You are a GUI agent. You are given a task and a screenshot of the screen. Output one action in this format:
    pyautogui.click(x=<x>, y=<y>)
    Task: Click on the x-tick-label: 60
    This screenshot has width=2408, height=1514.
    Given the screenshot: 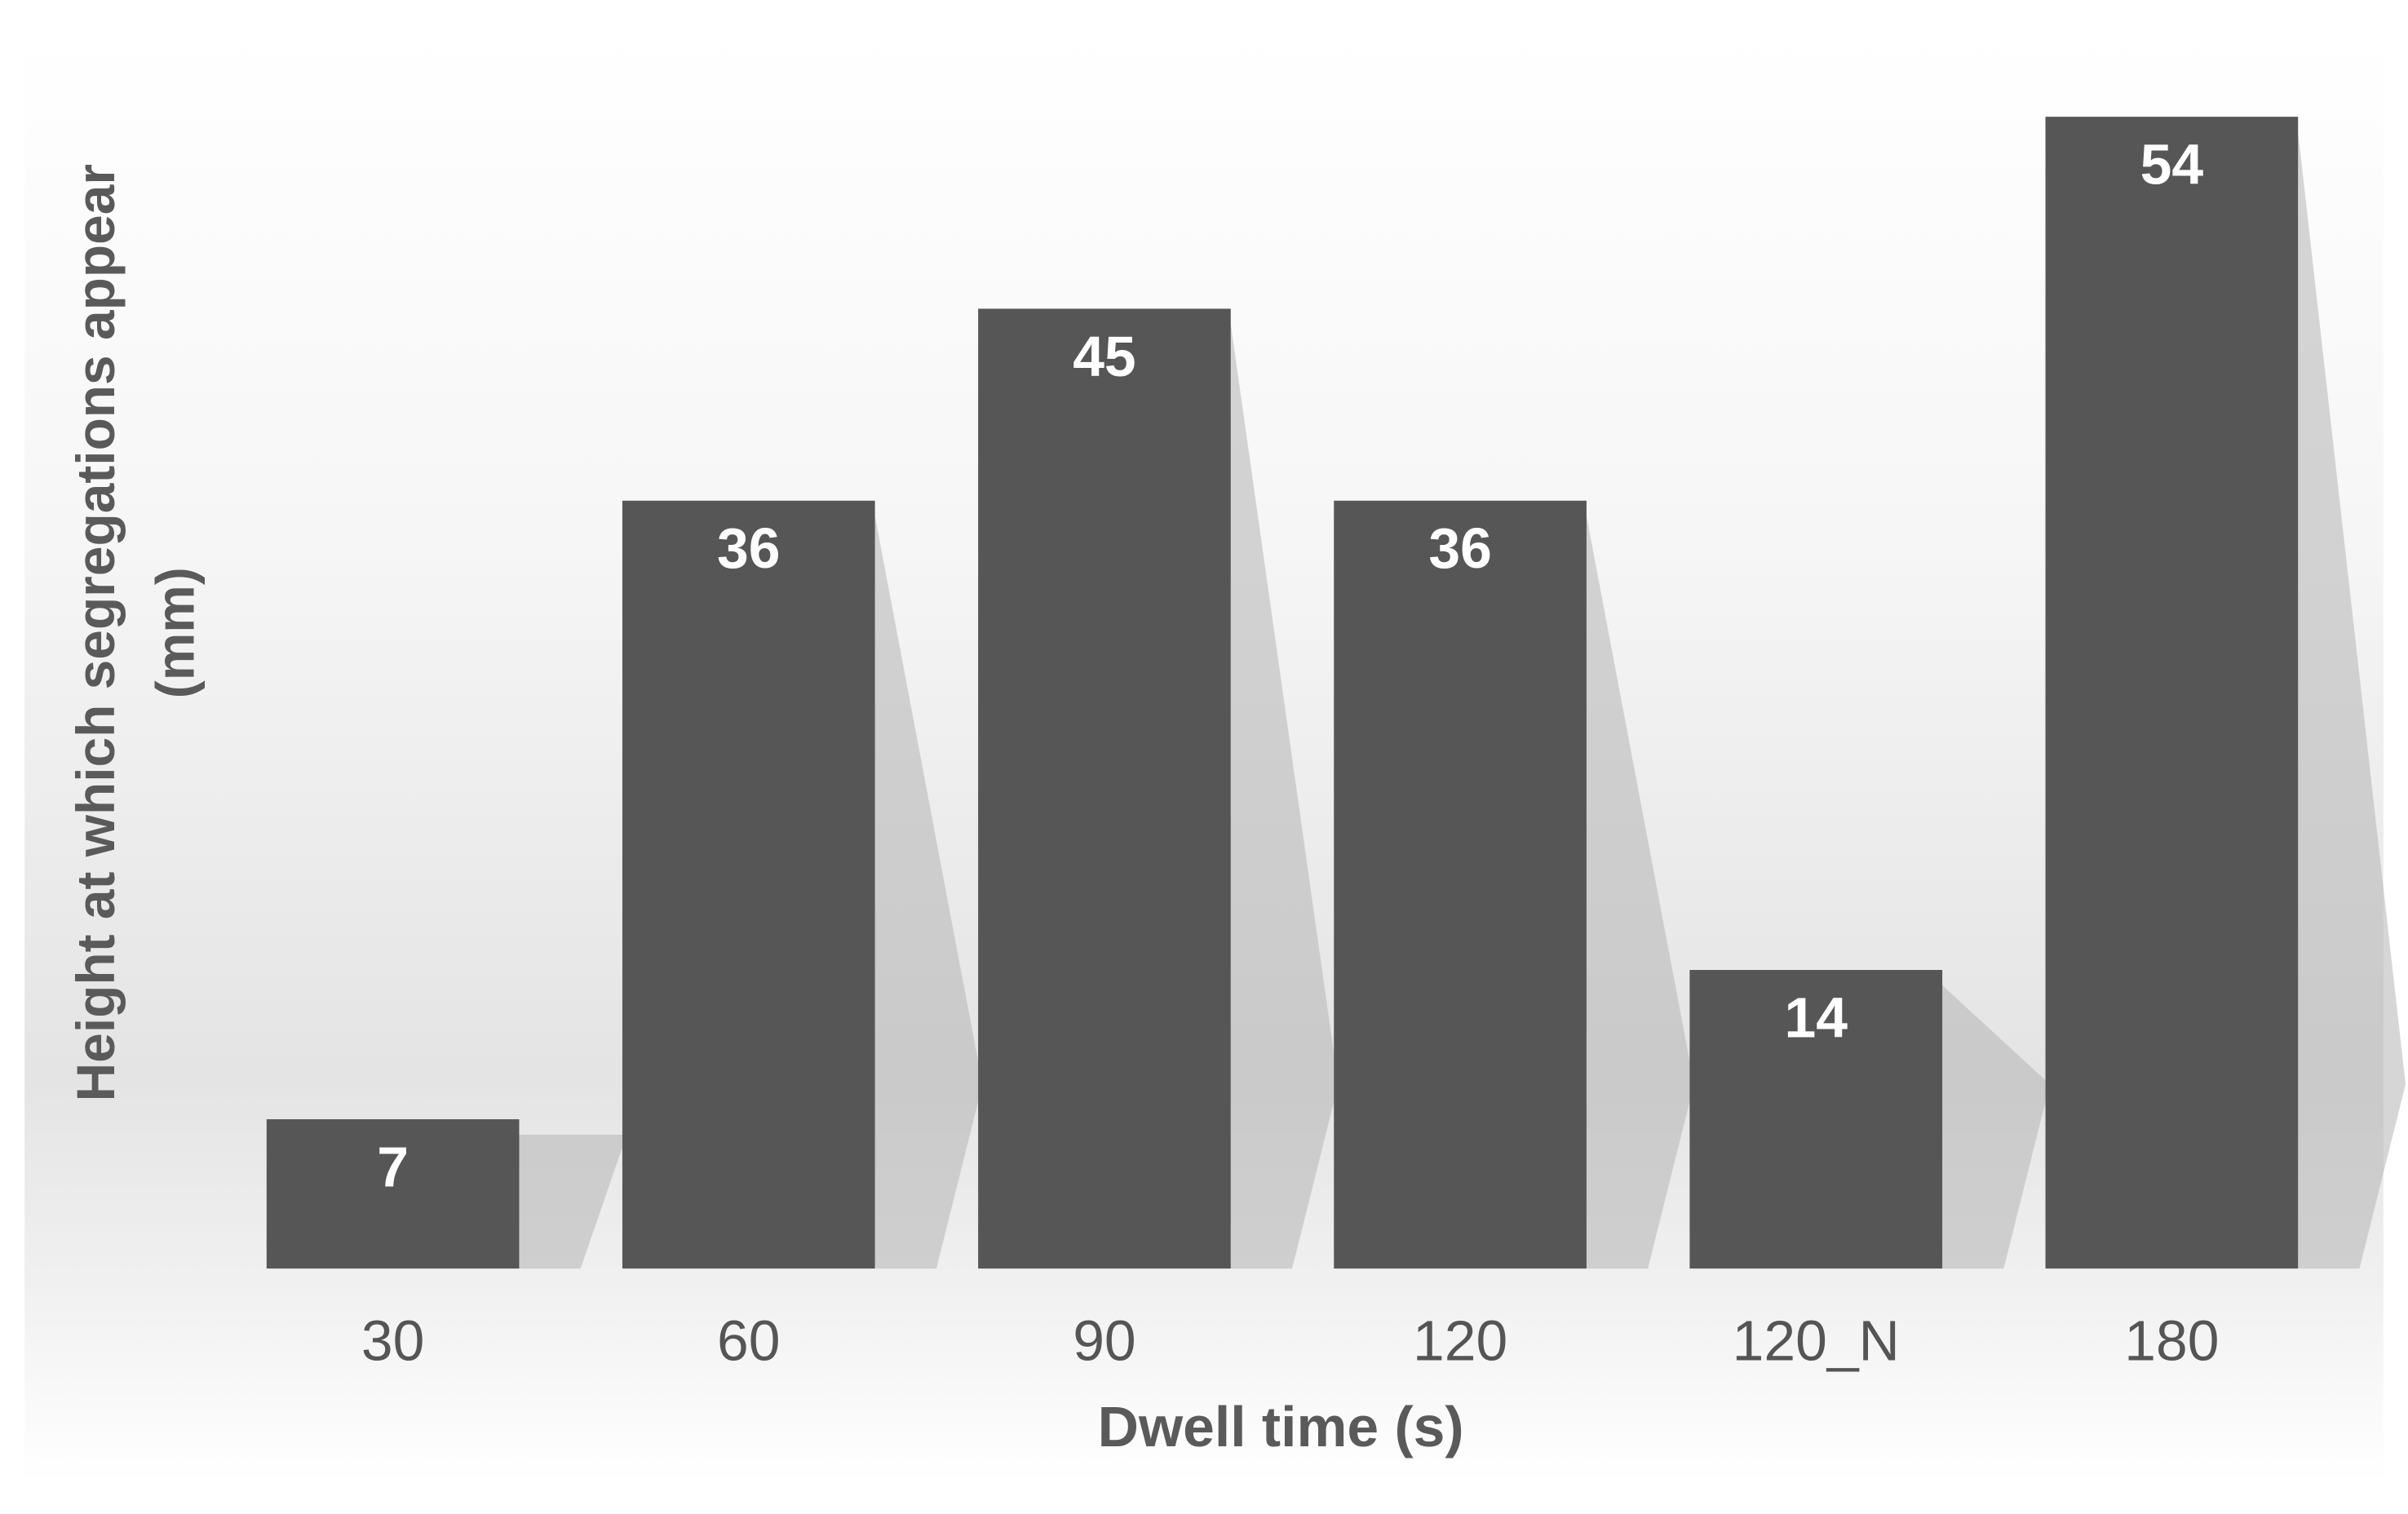 What is the action you would take?
    pyautogui.click(x=748, y=1341)
    